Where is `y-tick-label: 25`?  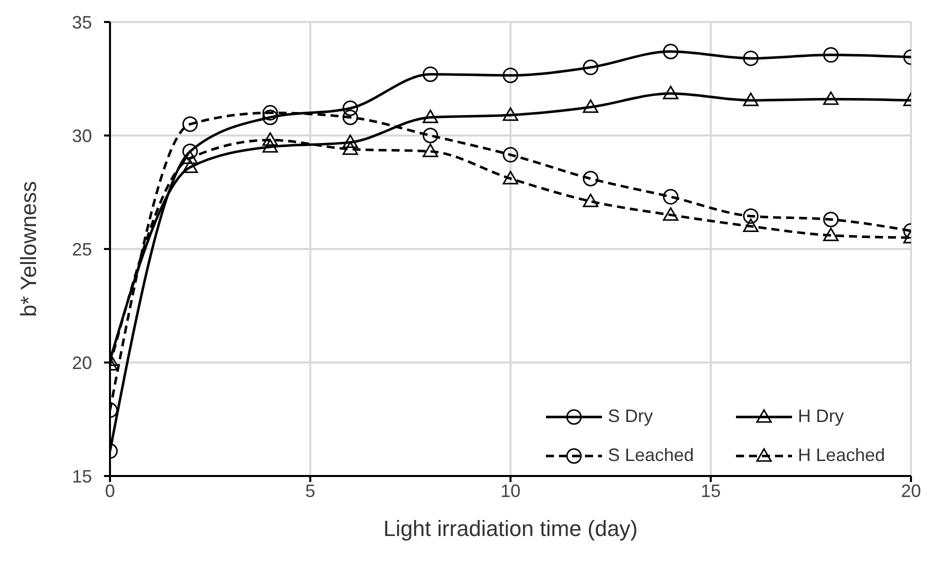
y-tick-label: 25 is located at coordinates (82, 249).